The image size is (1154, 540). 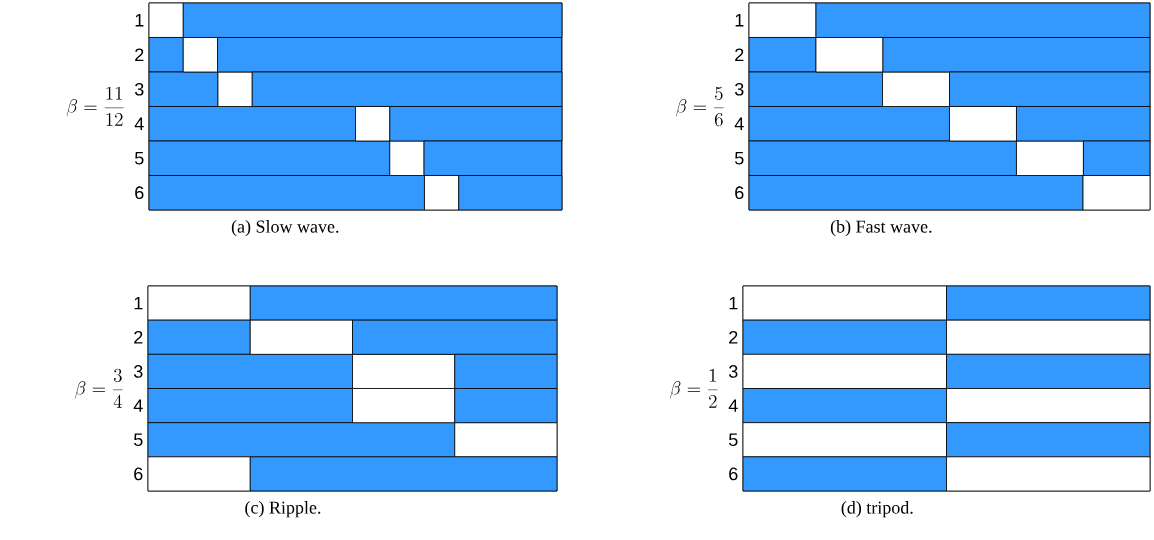 I want to click on y-axis-title: $\beta = \frac{11}{12}$, so click(x=95, y=106).